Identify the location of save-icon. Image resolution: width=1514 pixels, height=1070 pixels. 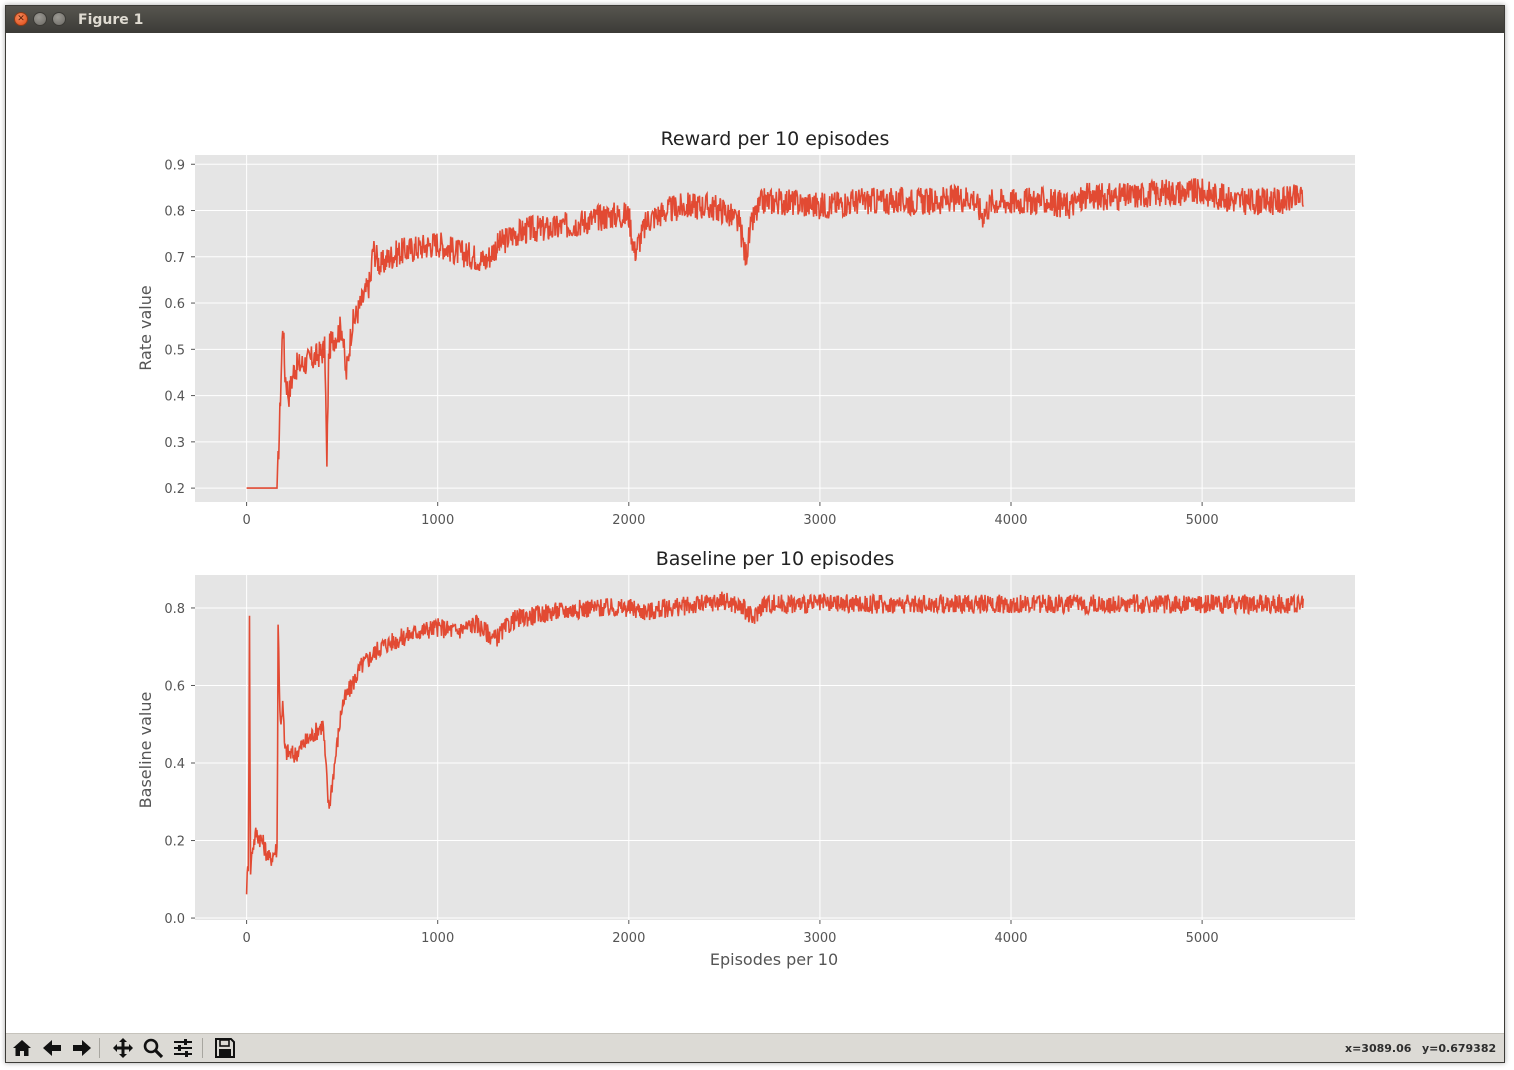
(225, 1048).